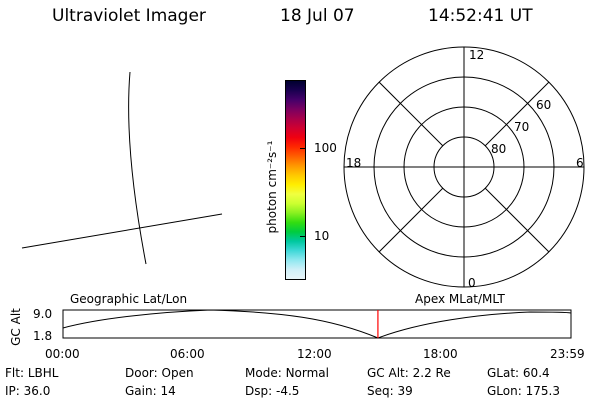 The width and height of the screenshot is (600, 400). I want to click on status-flt: Flt: LBHL, so click(32, 373).